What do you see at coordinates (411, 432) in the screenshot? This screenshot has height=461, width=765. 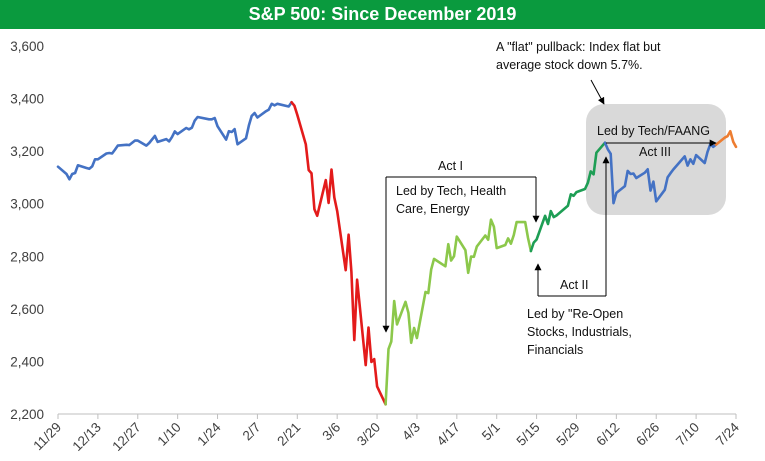 I see `x-tick-label: 4/3` at bounding box center [411, 432].